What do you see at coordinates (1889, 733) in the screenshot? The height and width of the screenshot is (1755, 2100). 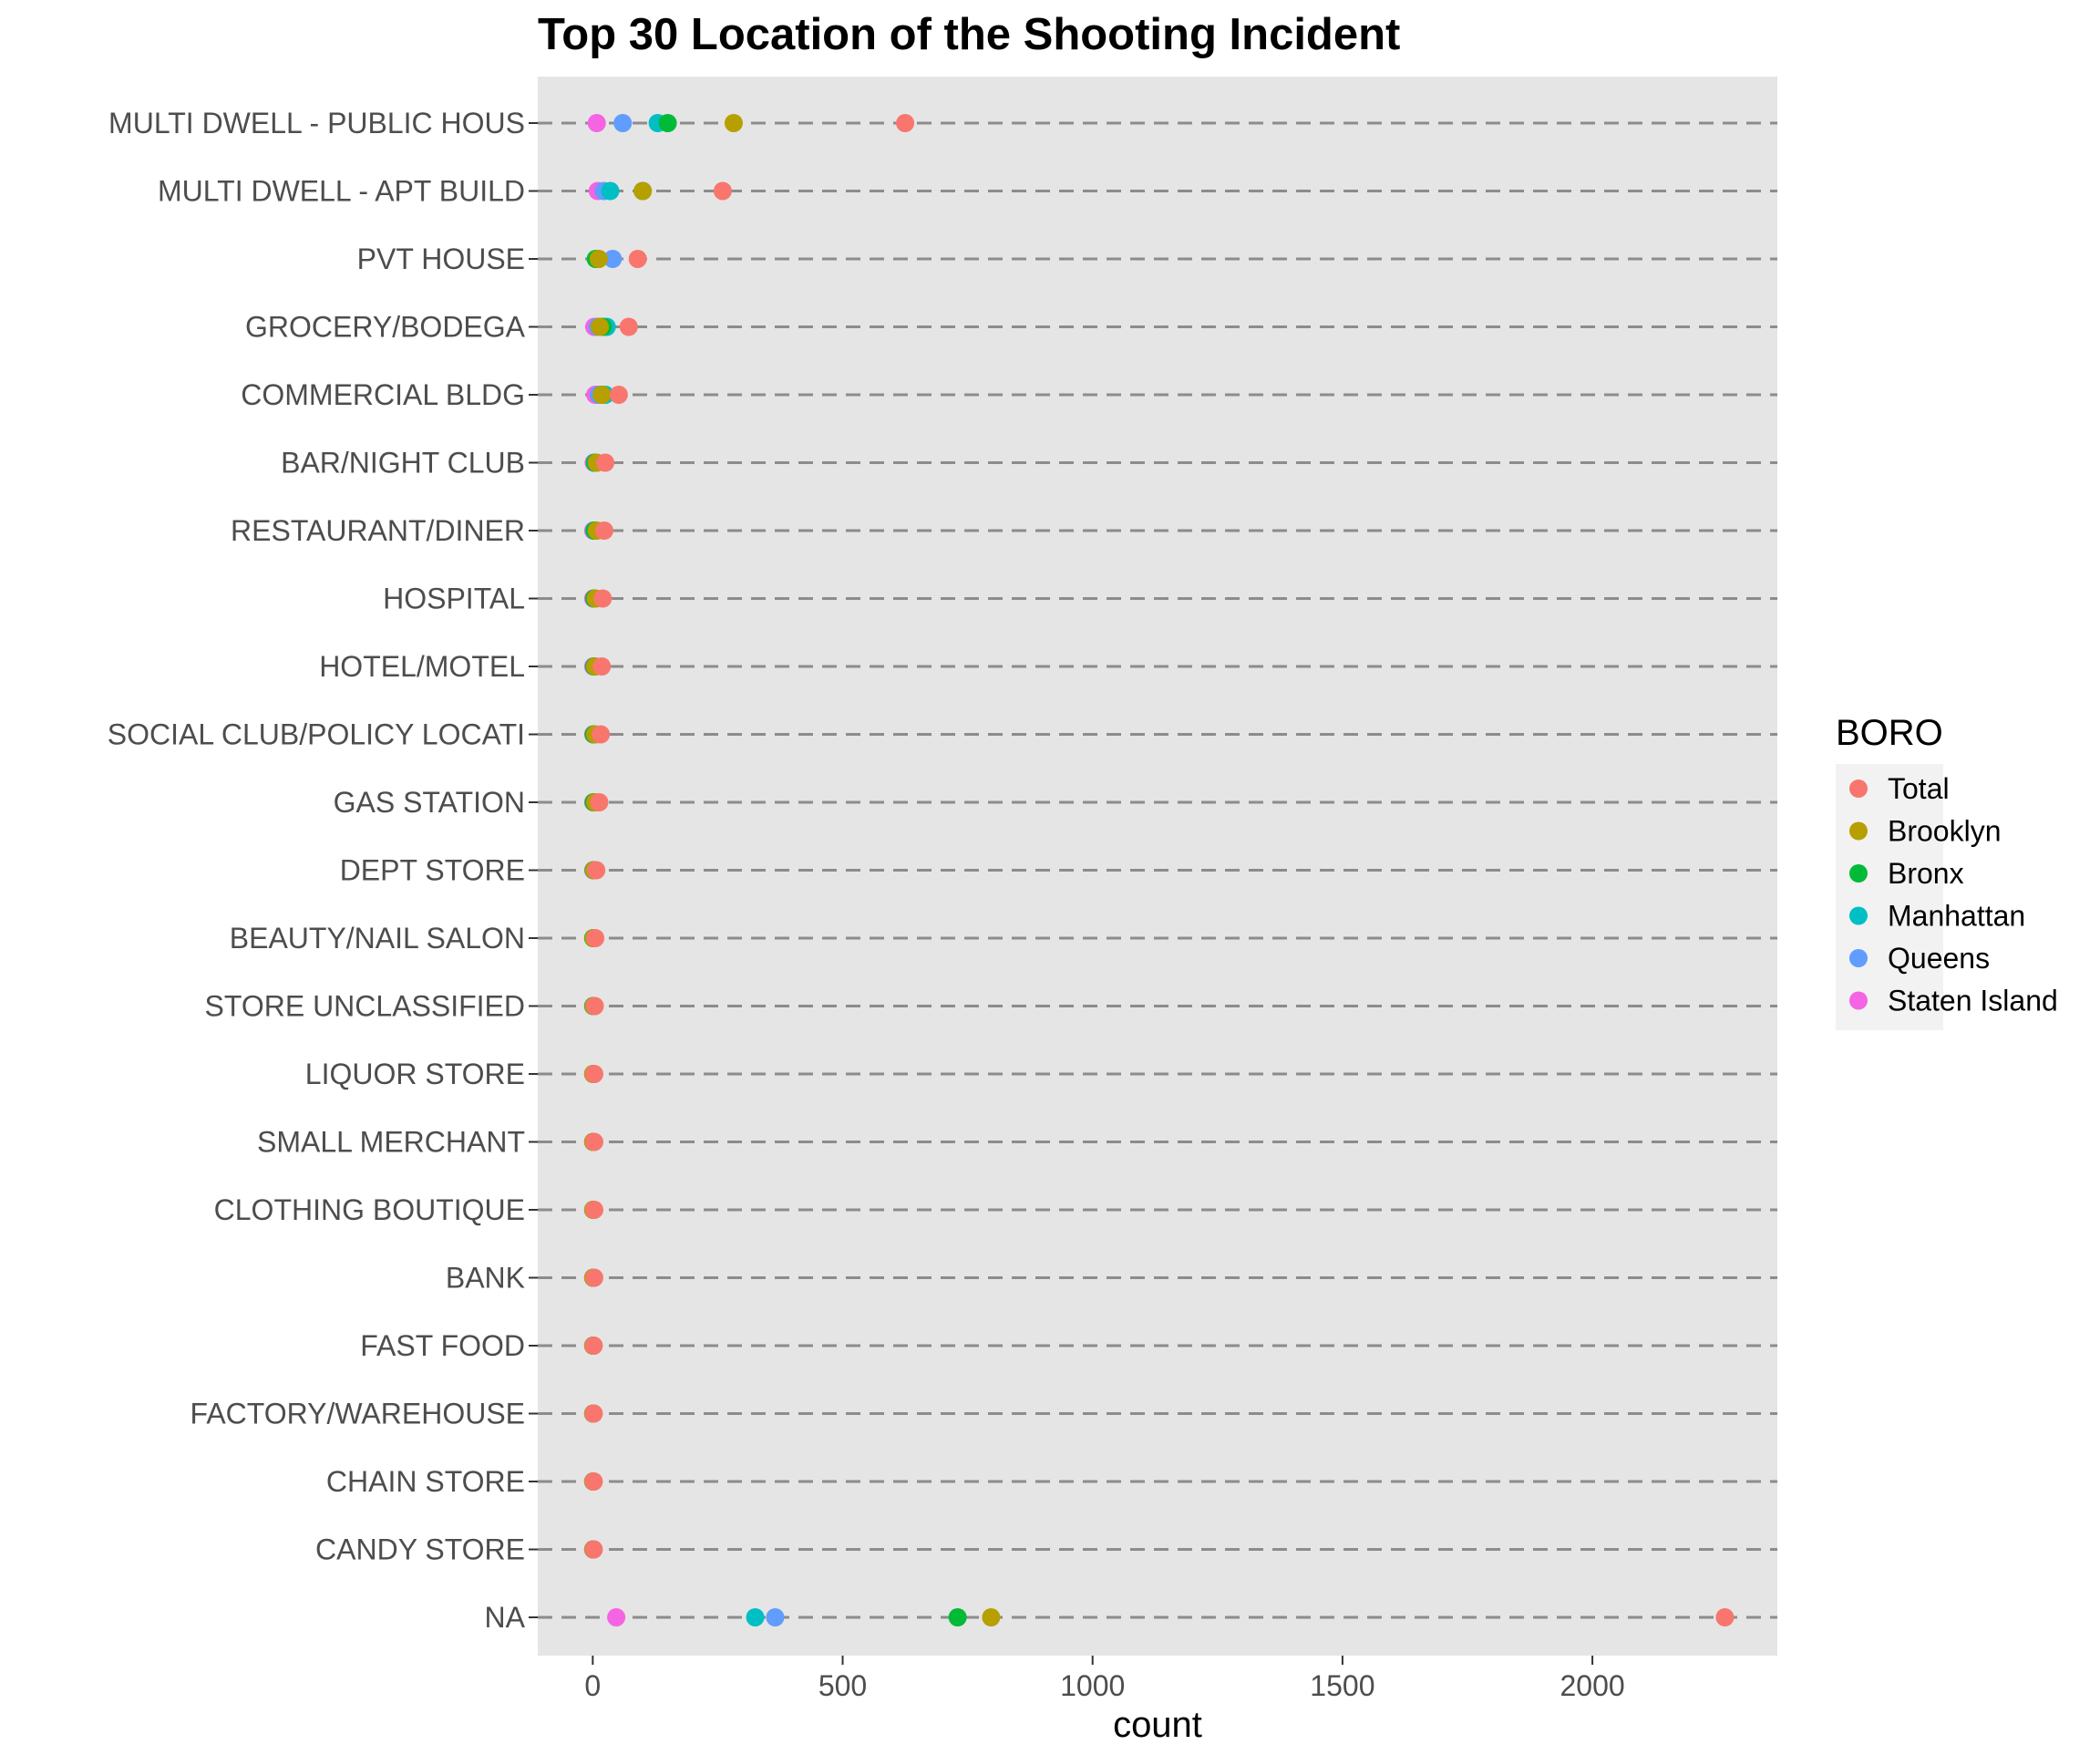 I see `legend-title: BORO` at bounding box center [1889, 733].